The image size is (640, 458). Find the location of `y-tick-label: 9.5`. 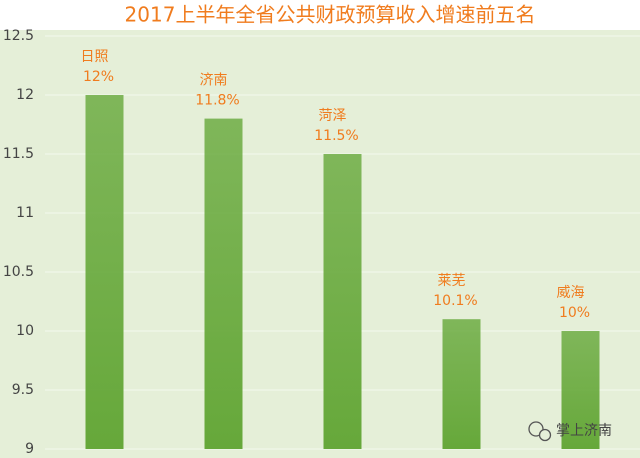

y-tick-label: 9.5 is located at coordinates (23, 390).